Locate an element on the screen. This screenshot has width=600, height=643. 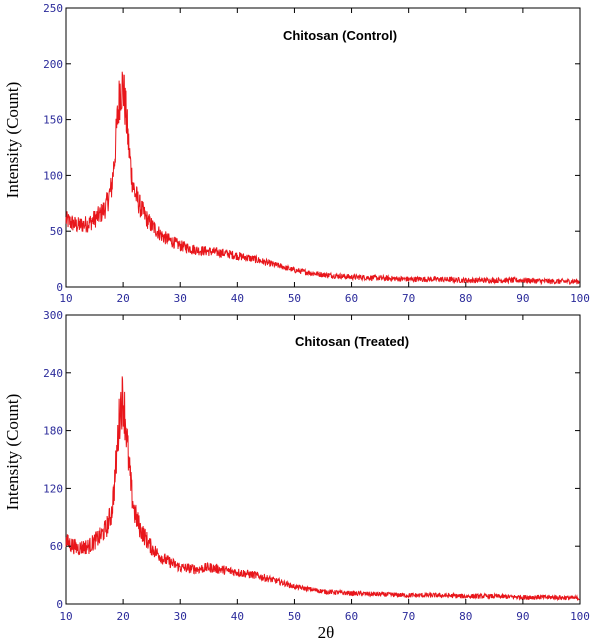
y-tick-label: 50 is located at coordinates (56, 231).